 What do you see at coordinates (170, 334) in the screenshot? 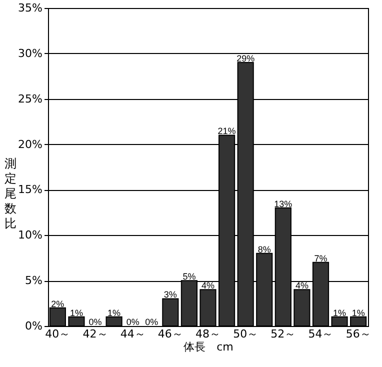
I see `x-tick-label: 46～` at bounding box center [170, 334].